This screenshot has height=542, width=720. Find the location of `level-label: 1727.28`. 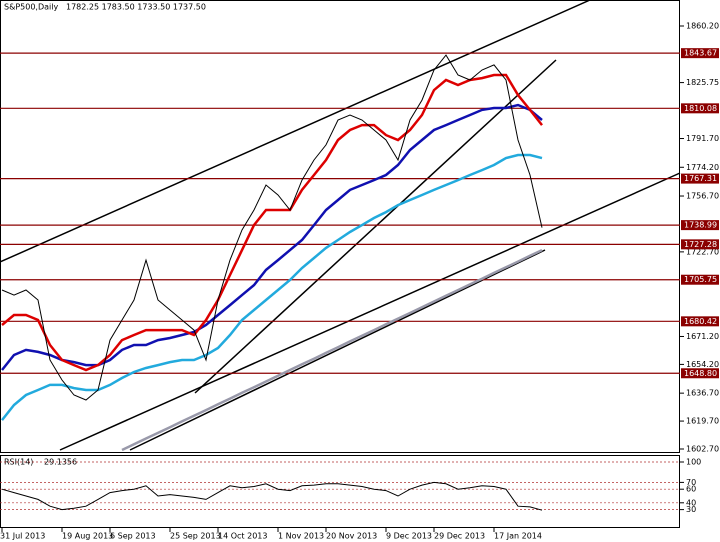

level-label: 1727.28 is located at coordinates (700, 244).